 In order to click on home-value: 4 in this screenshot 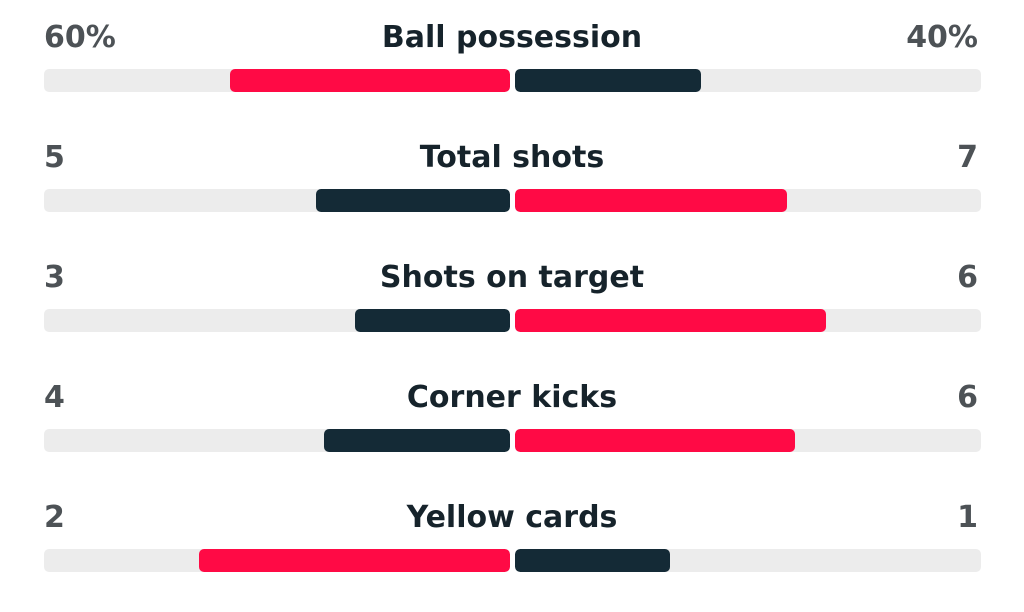, I will do `click(54, 397)`.